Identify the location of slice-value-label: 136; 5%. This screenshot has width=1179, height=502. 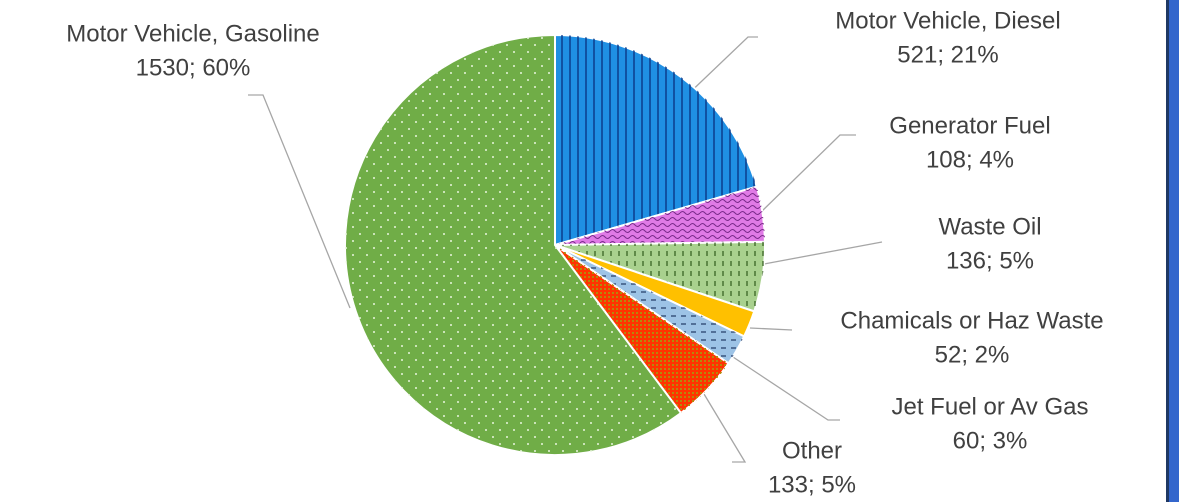
(990, 260).